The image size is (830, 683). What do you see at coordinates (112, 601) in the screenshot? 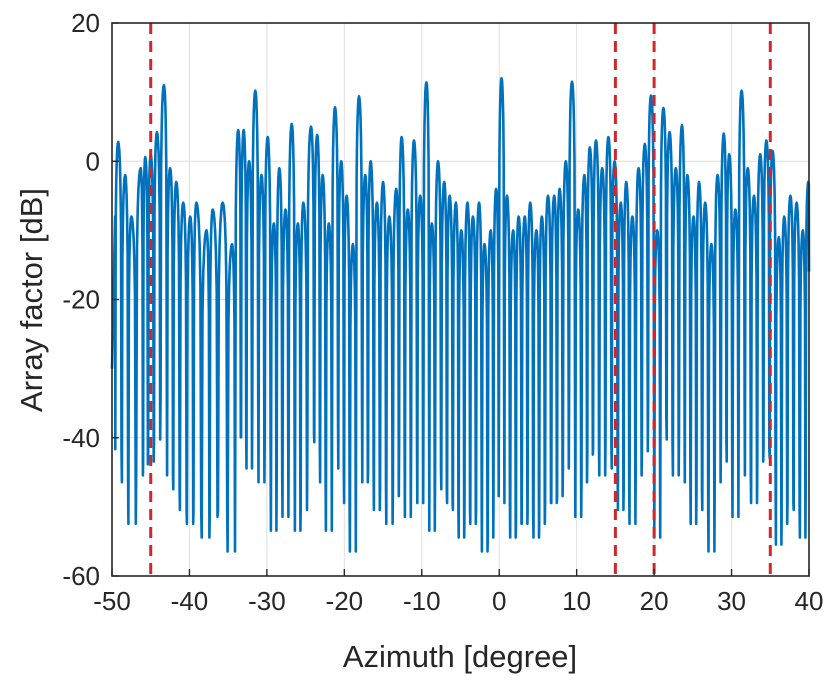
I see `x-tick-label: -50` at bounding box center [112, 601].